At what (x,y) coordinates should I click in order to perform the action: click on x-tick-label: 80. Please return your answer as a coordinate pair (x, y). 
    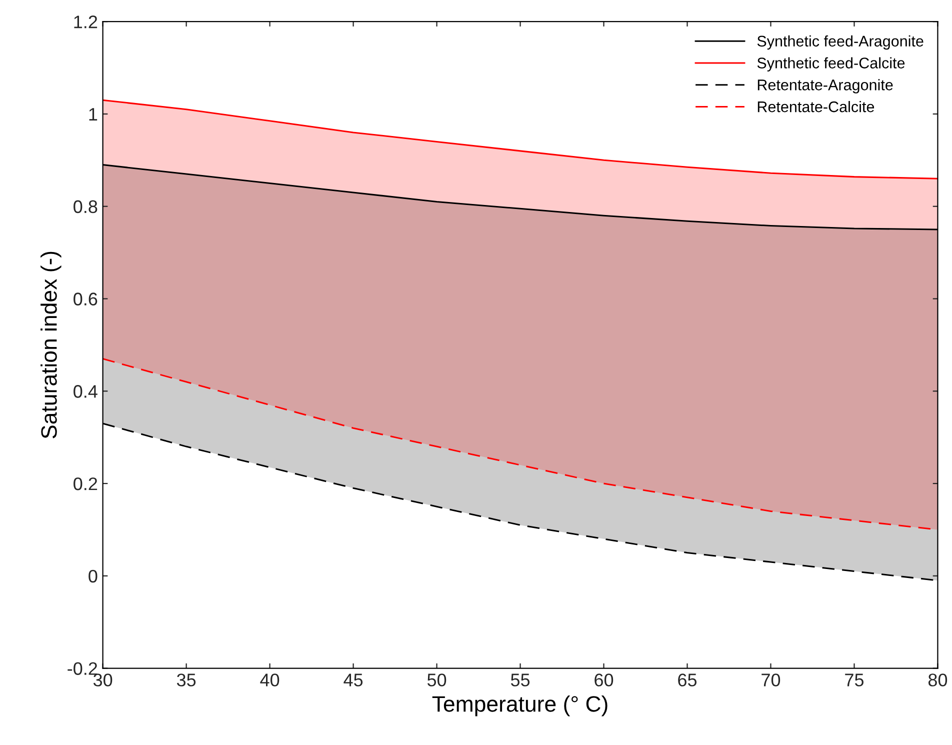
    Looking at the image, I should click on (938, 680).